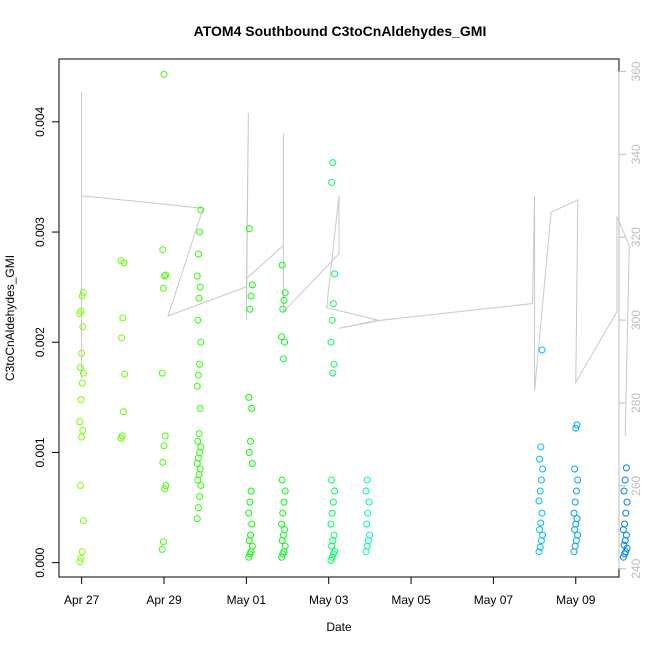 The width and height of the screenshot is (650, 650). What do you see at coordinates (636, 568) in the screenshot?
I see `y-right-tick-label: 240` at bounding box center [636, 568].